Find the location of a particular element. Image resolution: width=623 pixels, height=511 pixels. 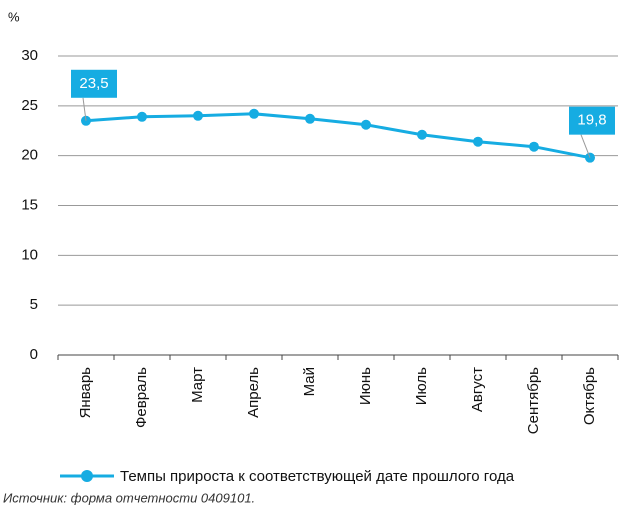

value-label: 23,5 is located at coordinates (93, 83).